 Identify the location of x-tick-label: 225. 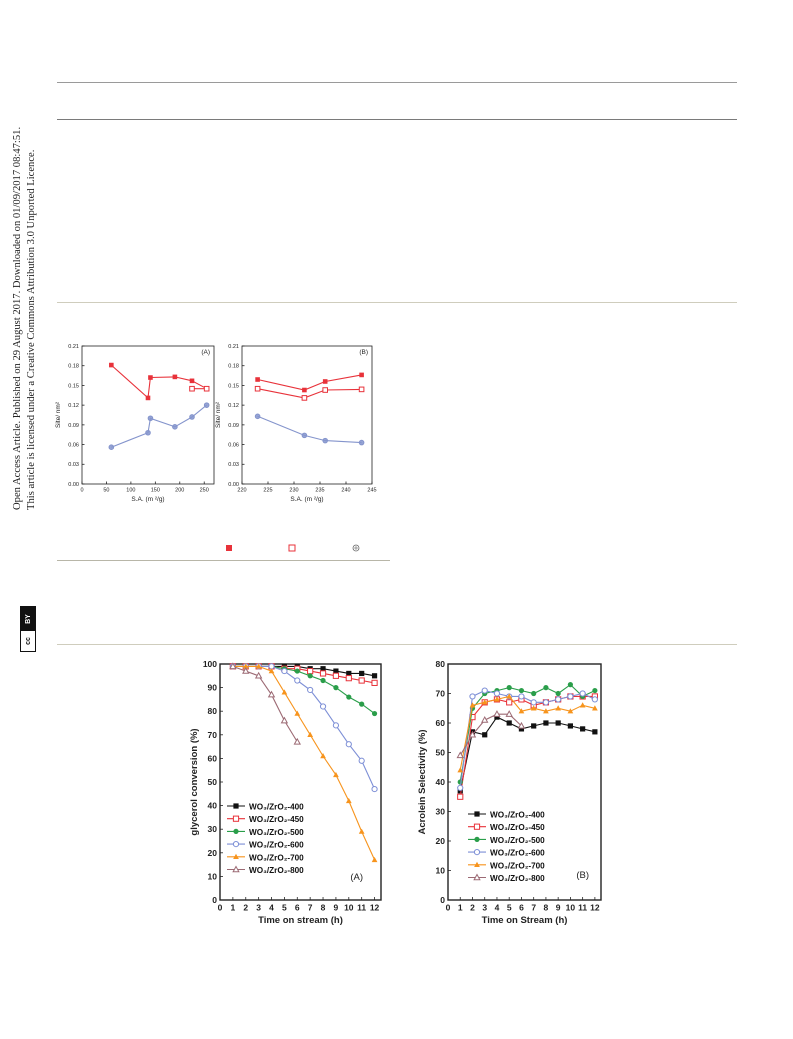
(267, 491).